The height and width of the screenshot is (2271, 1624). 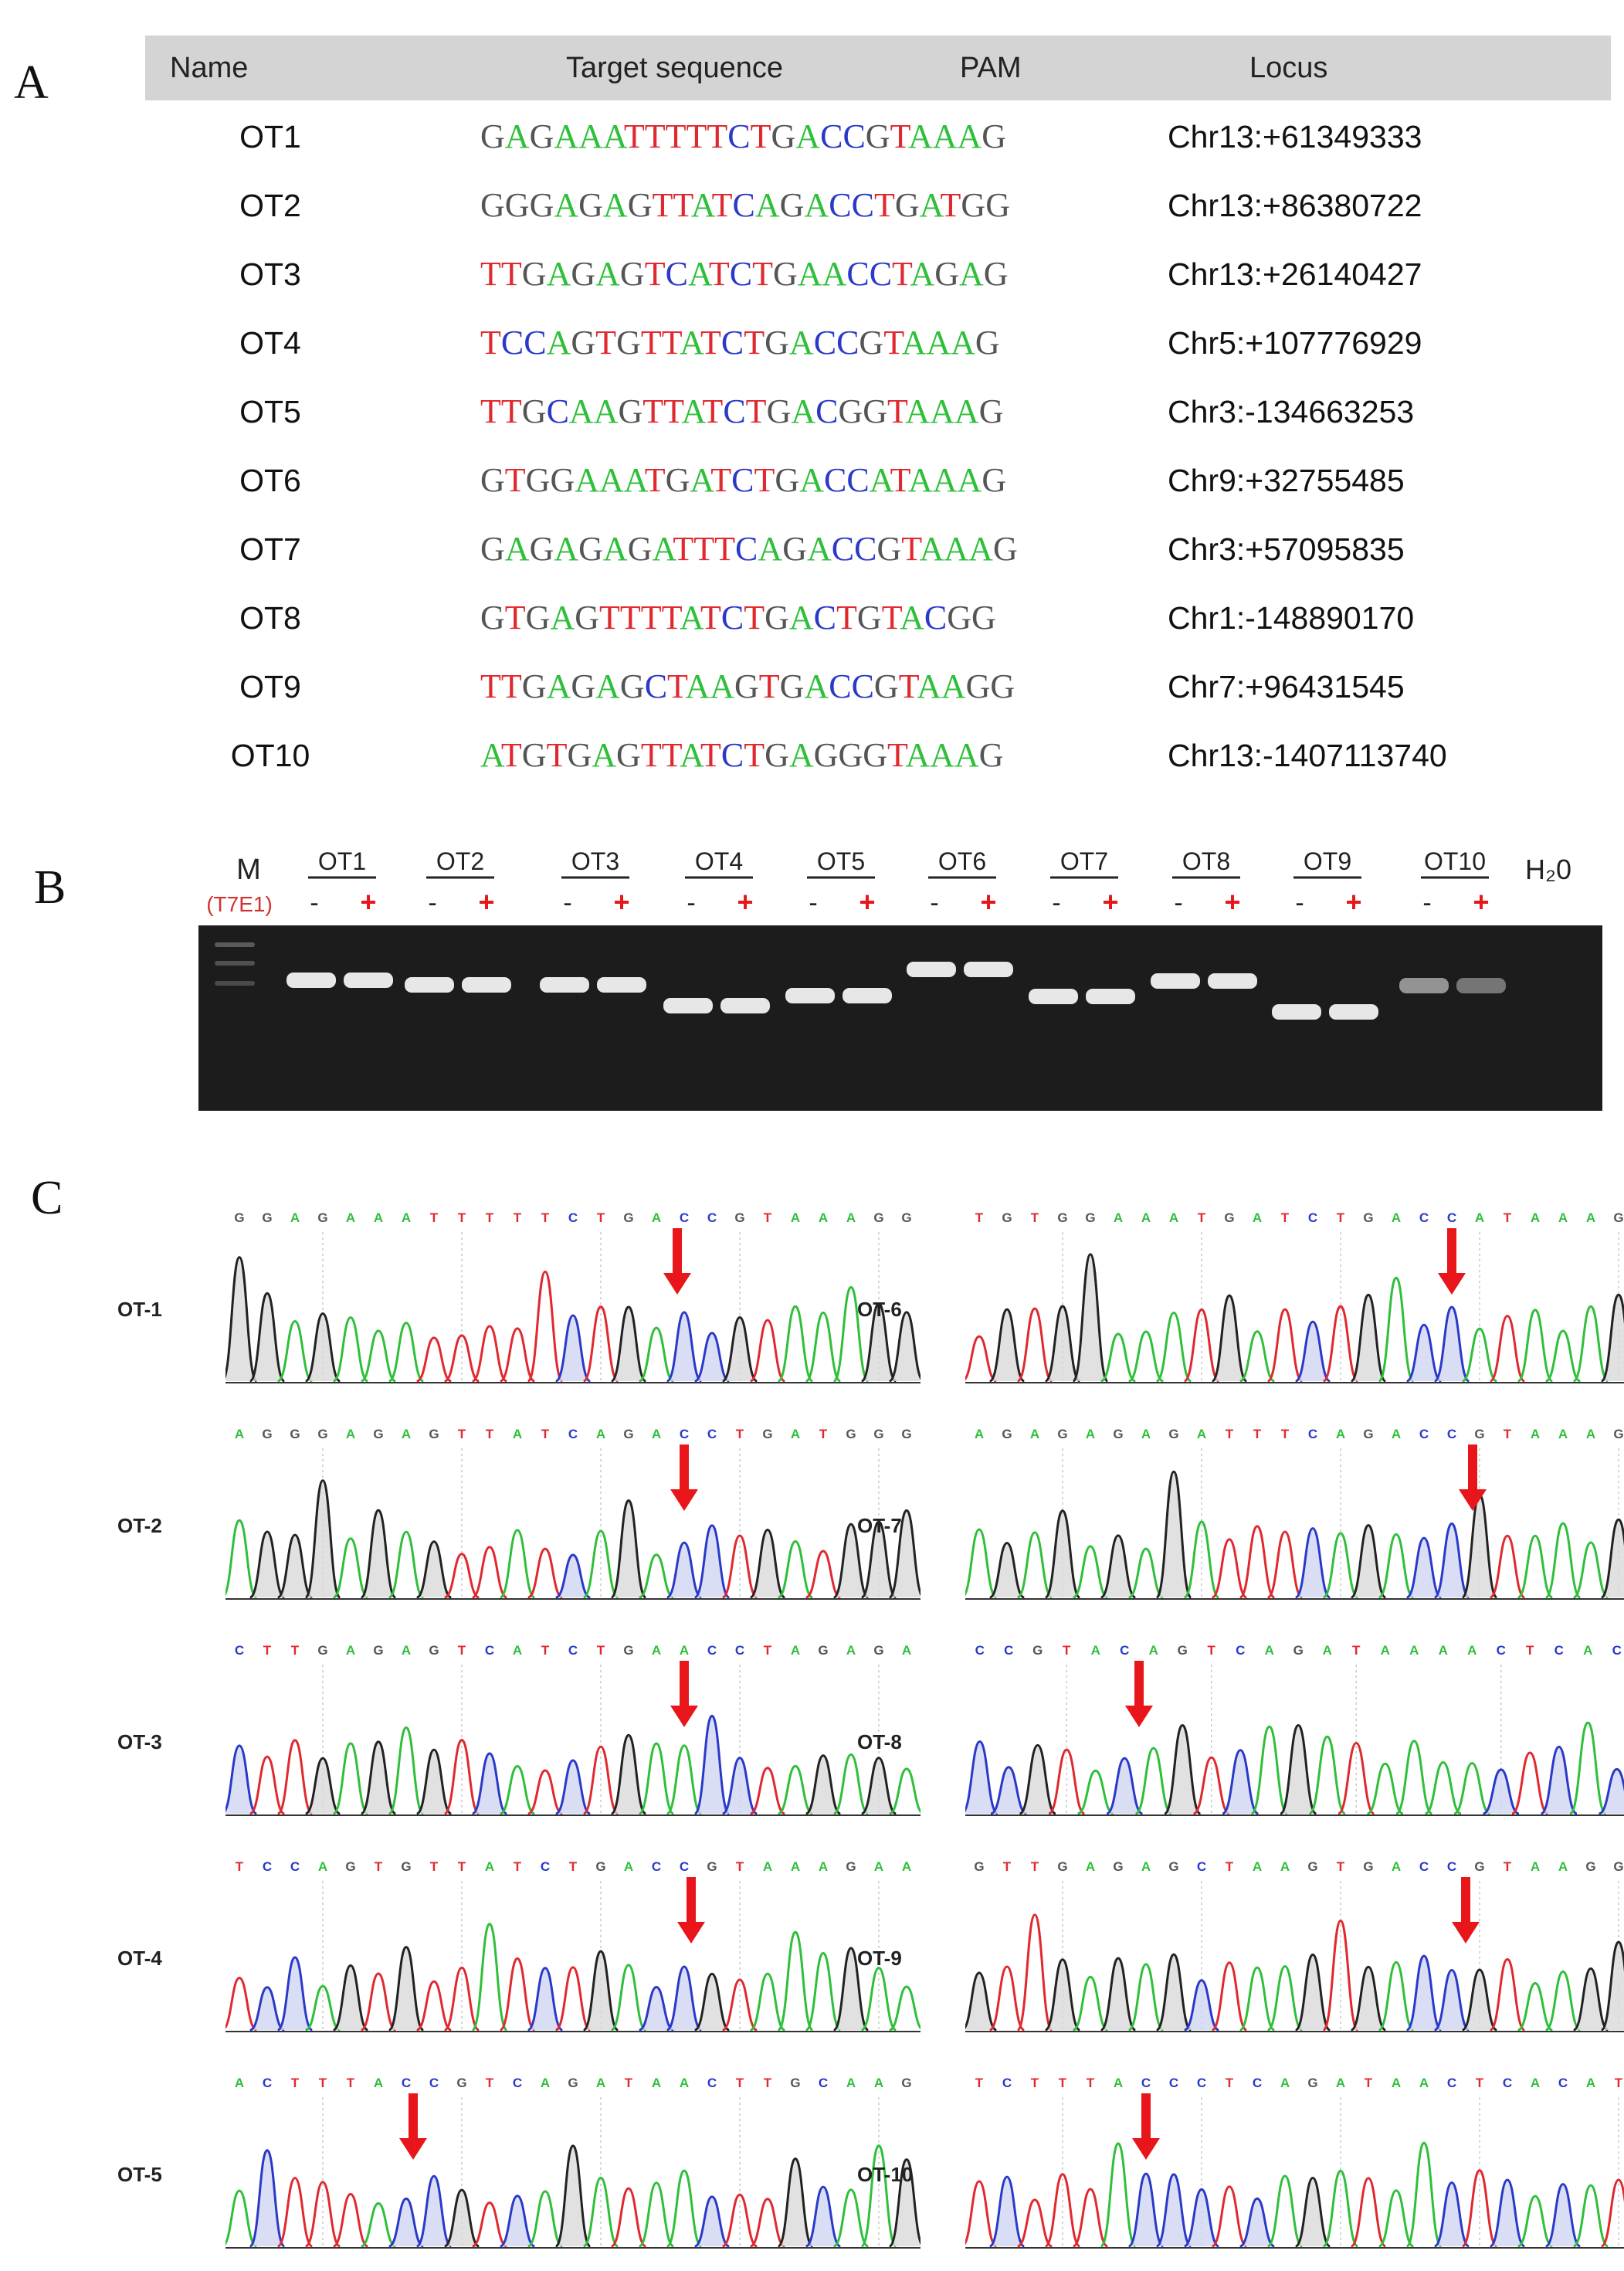 What do you see at coordinates (270, 412) in the screenshot?
I see `row-name: OT5` at bounding box center [270, 412].